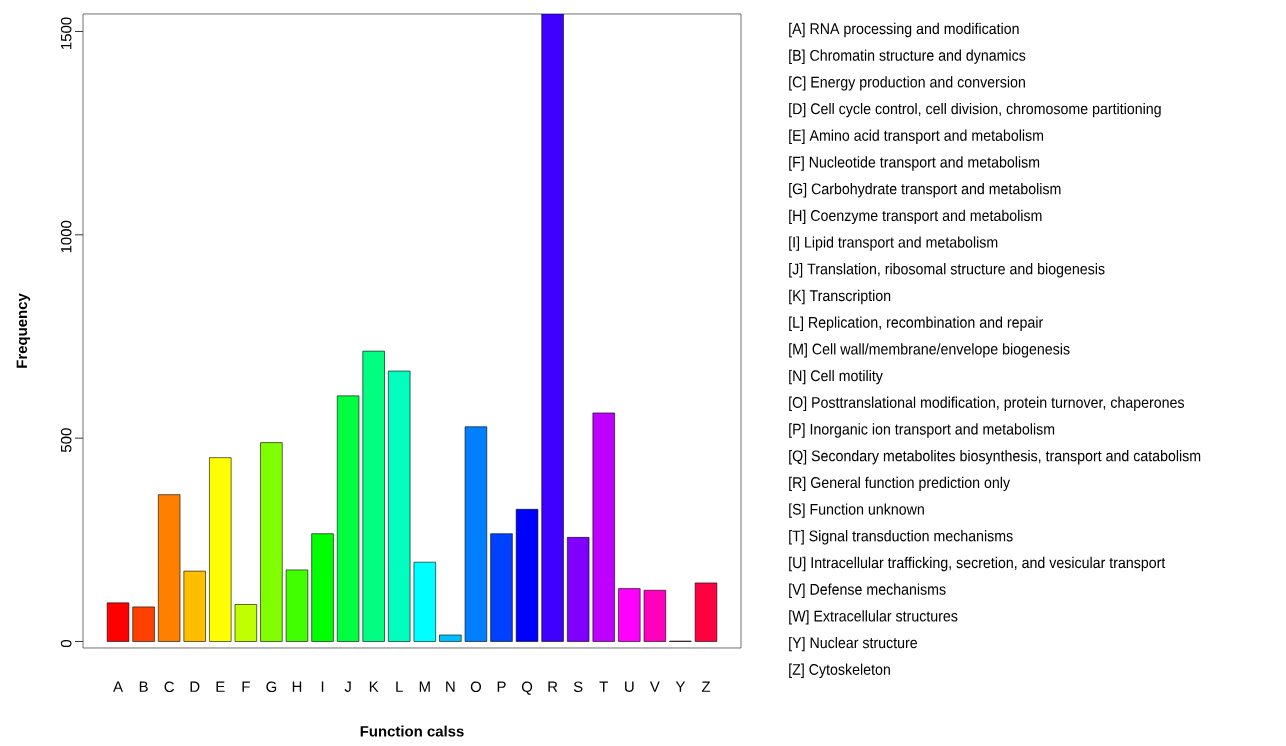 Image resolution: width=1286 pixels, height=746 pixels. Describe the element at coordinates (947, 270) in the screenshot. I see `text: [J] Translation, ribosomal structure and biogenesis` at that location.